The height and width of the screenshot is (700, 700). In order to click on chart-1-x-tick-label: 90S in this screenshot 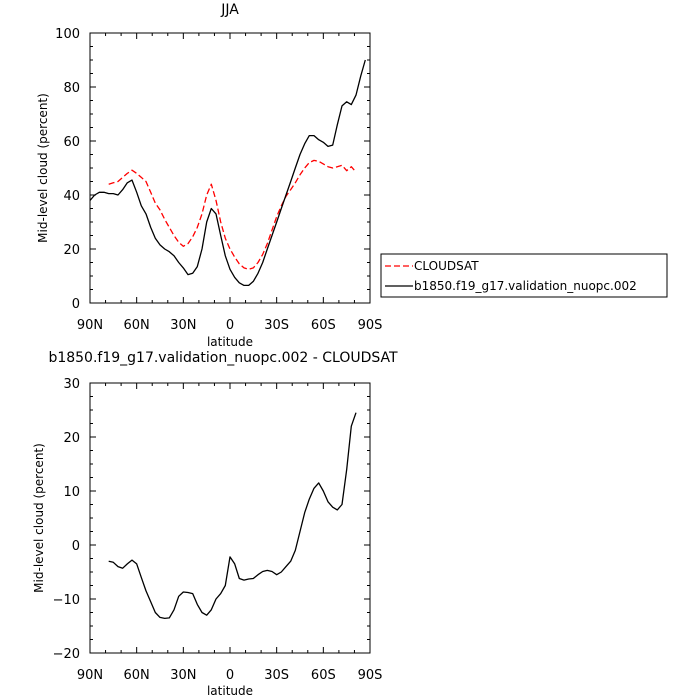, I will do `click(370, 325)`.